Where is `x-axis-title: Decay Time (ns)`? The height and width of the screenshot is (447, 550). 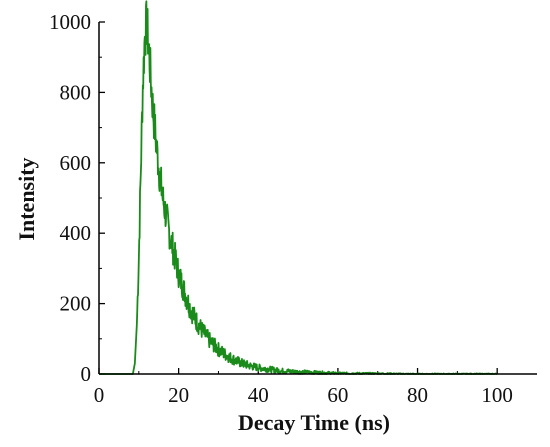
x-axis-title: Decay Time (ns) is located at coordinates (314, 422).